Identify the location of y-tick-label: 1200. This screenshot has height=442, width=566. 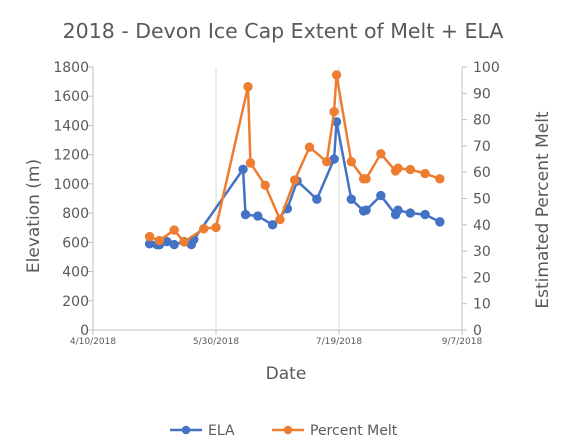
(71, 156).